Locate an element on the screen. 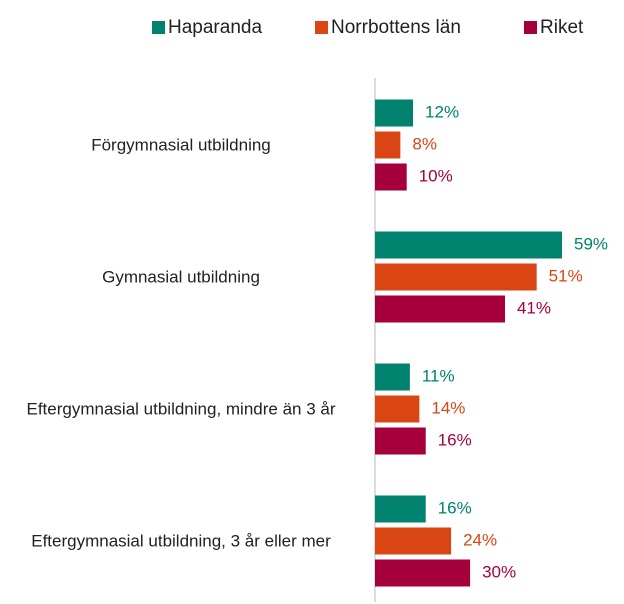 The width and height of the screenshot is (624, 604). value-label: 10% is located at coordinates (436, 175).